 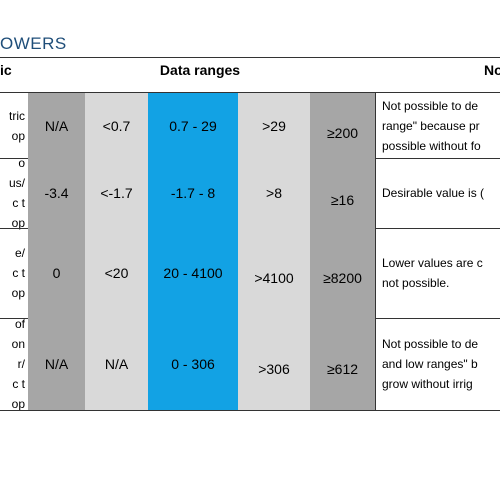 What do you see at coordinates (19, 253) in the screenshot?
I see `stub-line: e/` at bounding box center [19, 253].